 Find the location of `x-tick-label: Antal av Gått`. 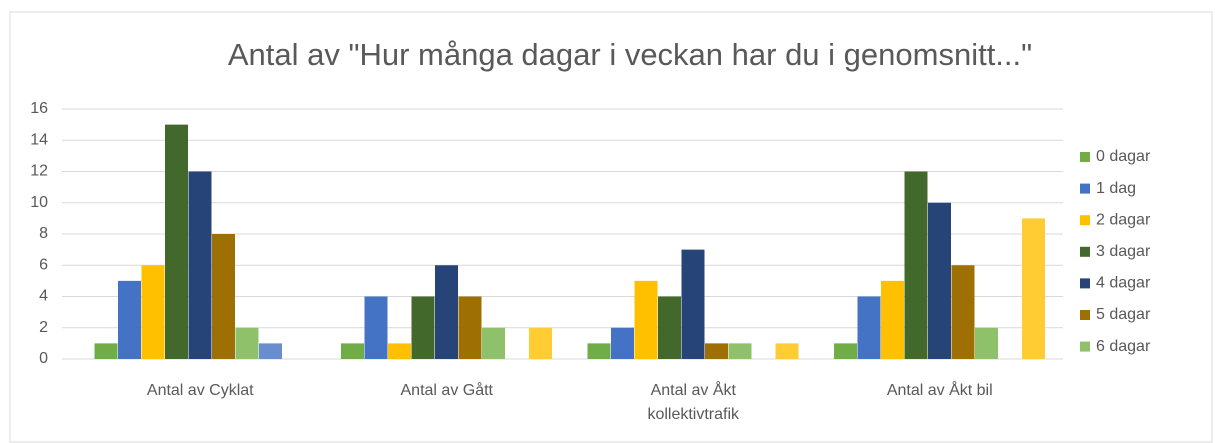

x-tick-label: Antal av Gått is located at coordinates (447, 390).